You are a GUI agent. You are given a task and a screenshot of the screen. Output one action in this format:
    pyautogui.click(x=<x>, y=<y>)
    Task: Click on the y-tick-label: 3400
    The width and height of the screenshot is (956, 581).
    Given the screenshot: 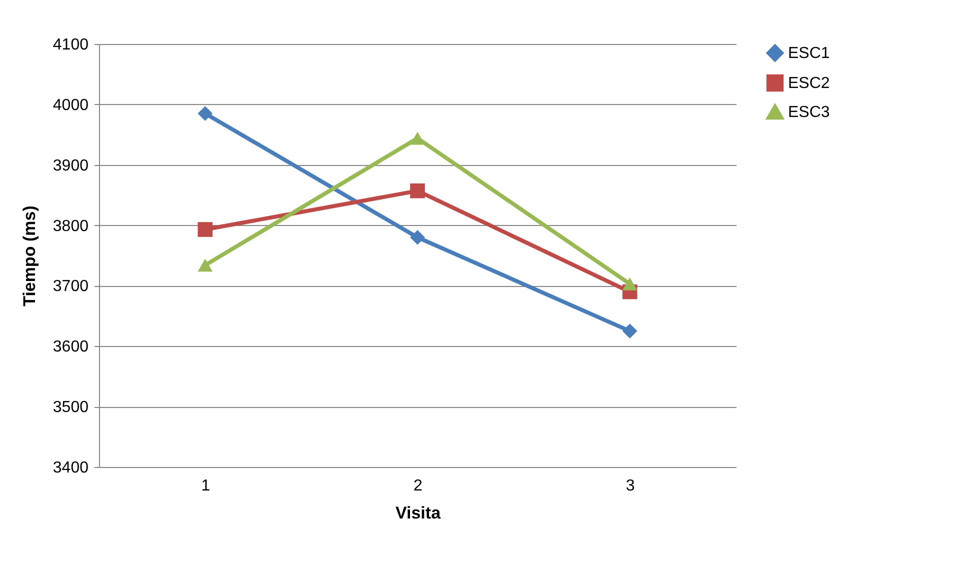 What is the action you would take?
    pyautogui.click(x=70, y=468)
    